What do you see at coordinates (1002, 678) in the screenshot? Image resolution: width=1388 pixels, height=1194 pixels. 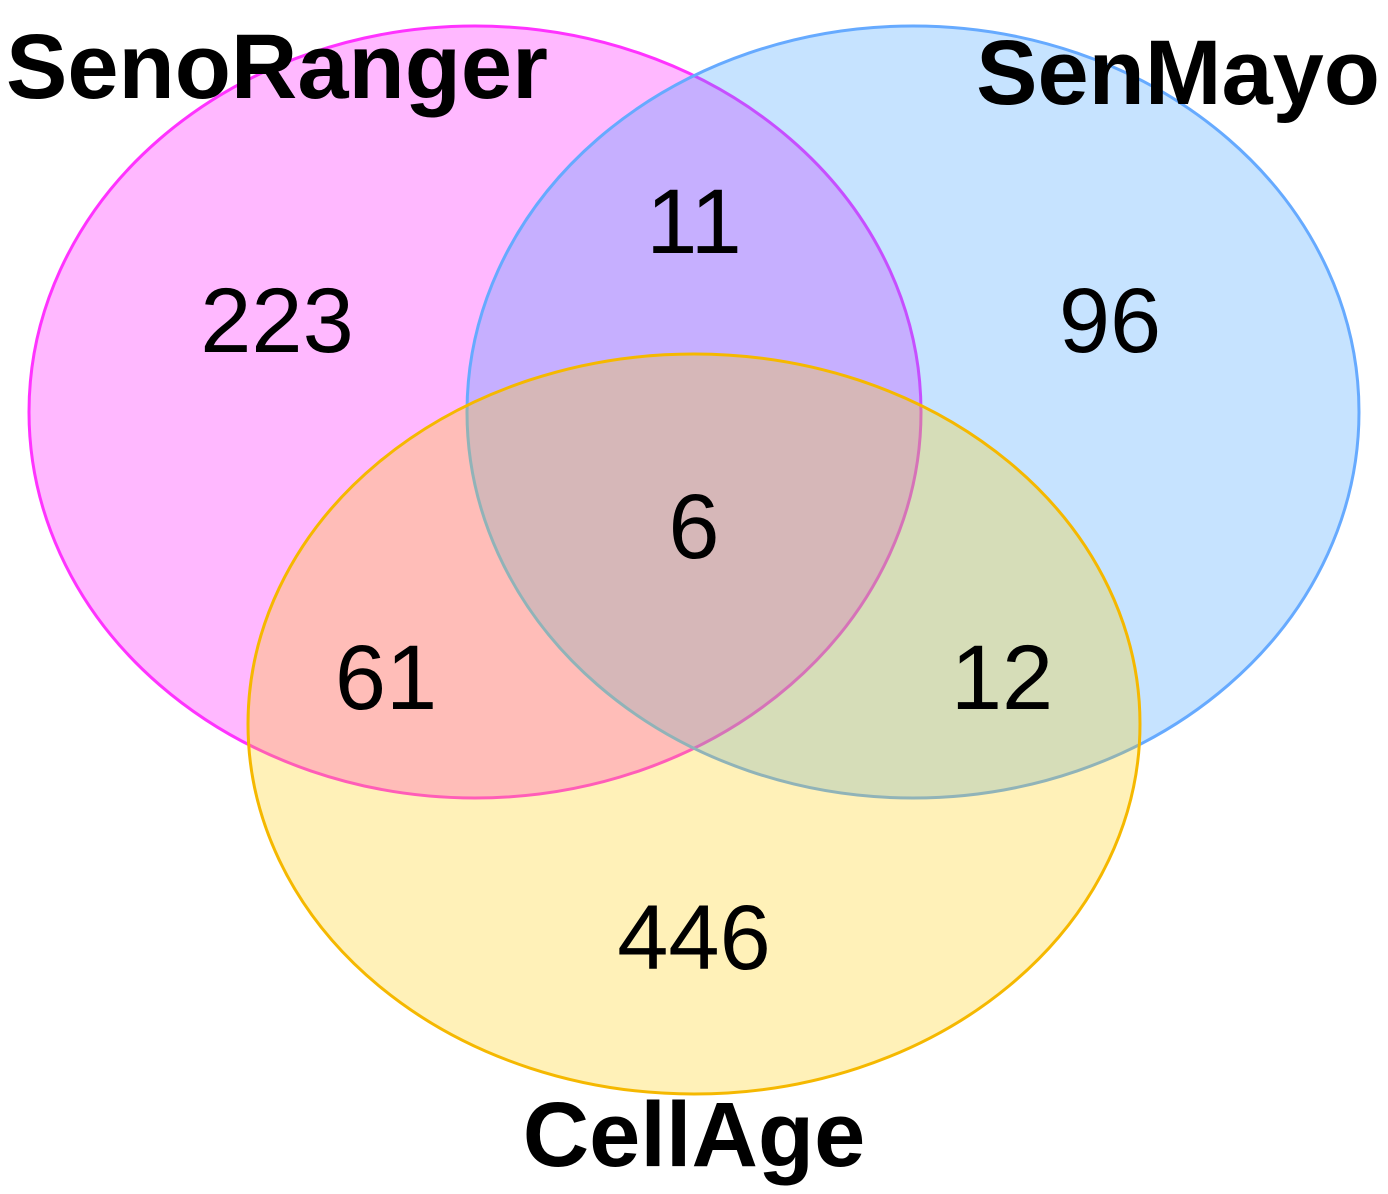 I see `count-senmayo-cellage: 12` at bounding box center [1002, 678].